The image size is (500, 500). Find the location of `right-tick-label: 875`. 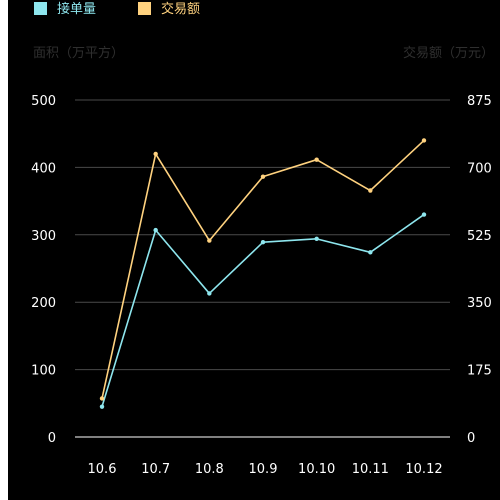

right-tick-label: 875 is located at coordinates (479, 101).